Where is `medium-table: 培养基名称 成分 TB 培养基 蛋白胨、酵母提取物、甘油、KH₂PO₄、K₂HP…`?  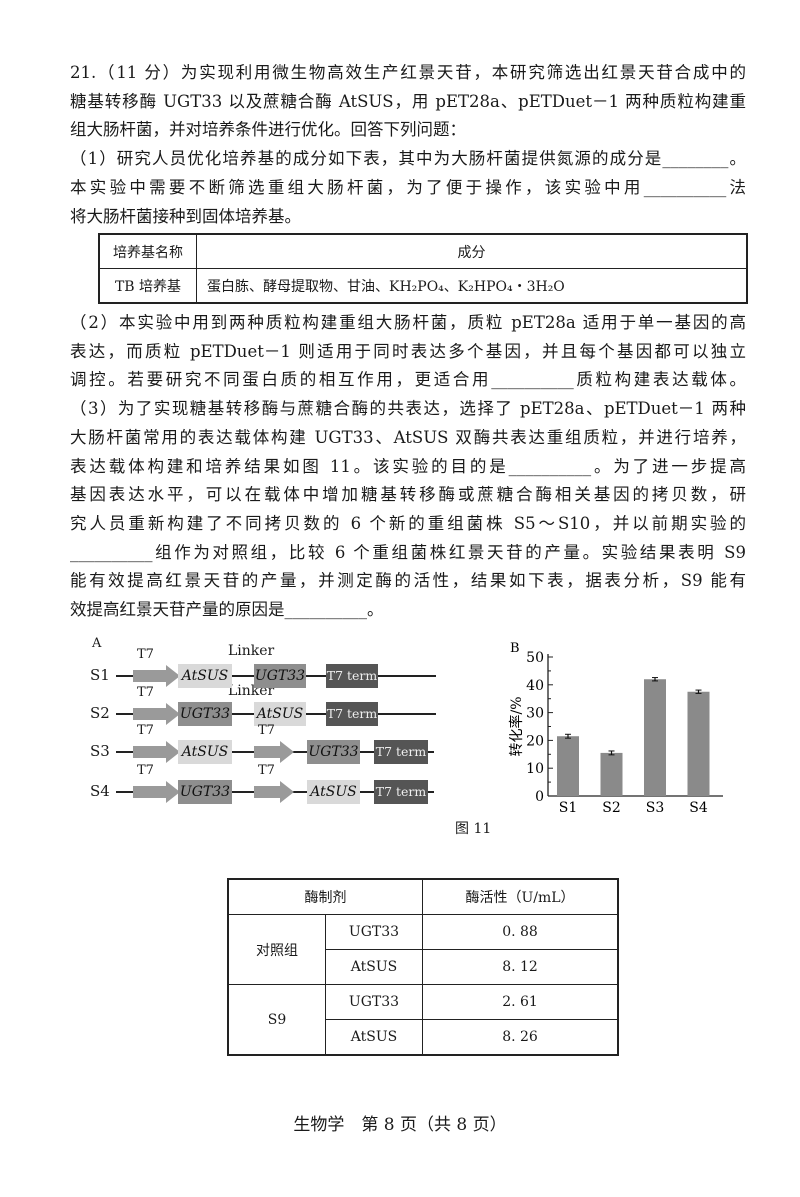 medium-table: 培养基名称 成分 TB 培养基 蛋白胨、酵母提取物、甘油、KH₂PO₄、K₂HP… is located at coordinates (423, 268).